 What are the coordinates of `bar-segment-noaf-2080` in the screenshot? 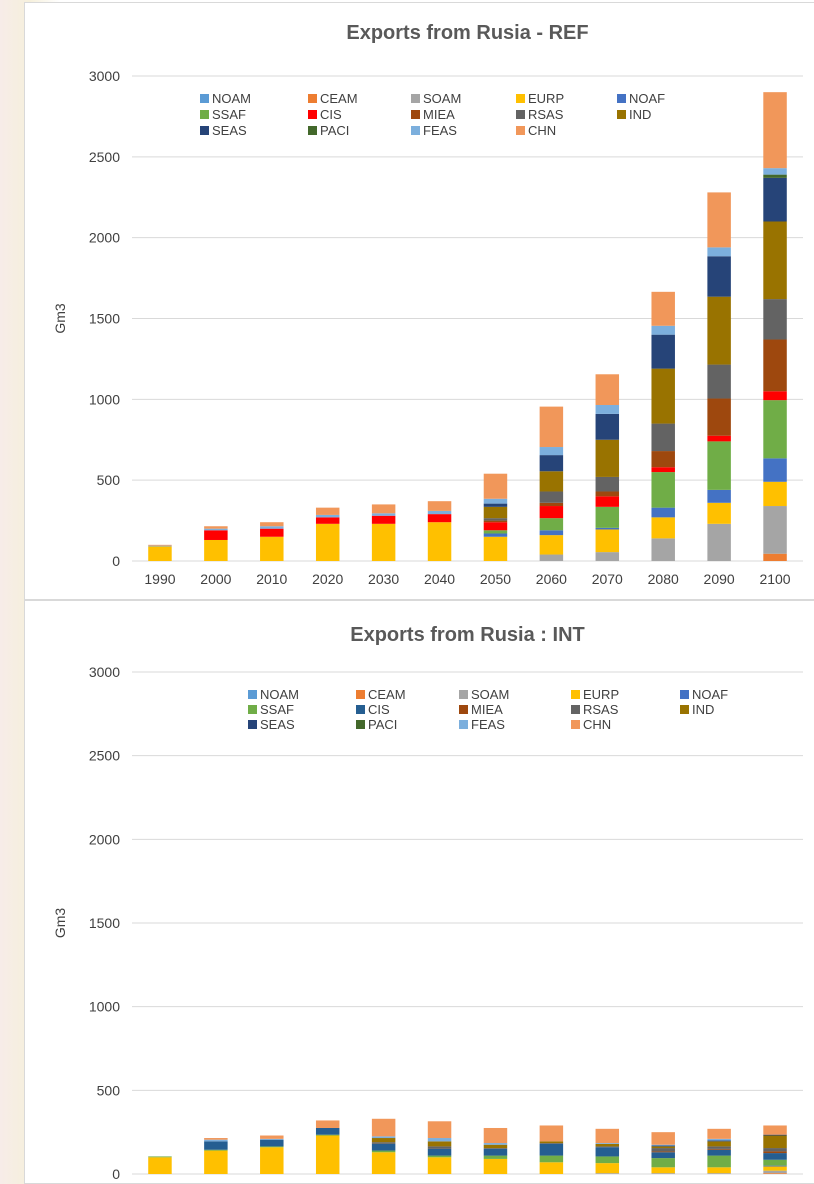 It's located at (663, 512).